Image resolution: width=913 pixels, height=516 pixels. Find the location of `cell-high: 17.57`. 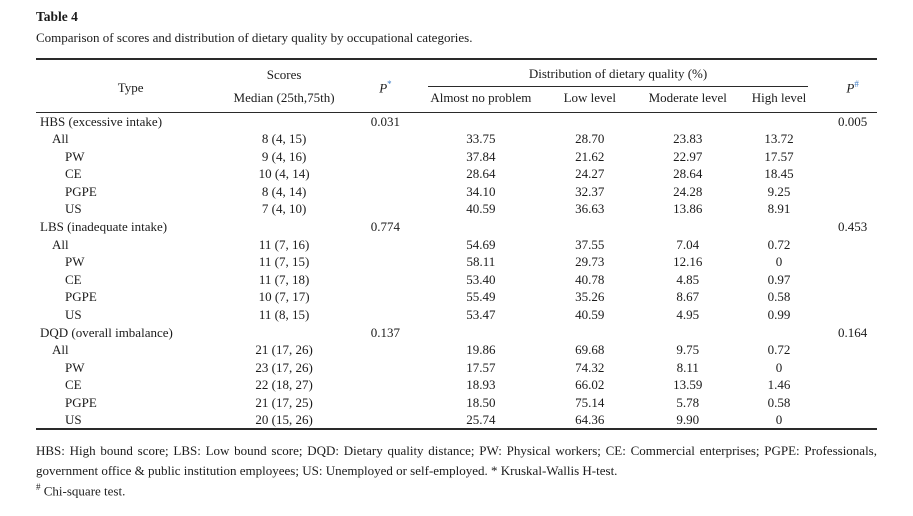

cell-high: 17.57 is located at coordinates (779, 156).